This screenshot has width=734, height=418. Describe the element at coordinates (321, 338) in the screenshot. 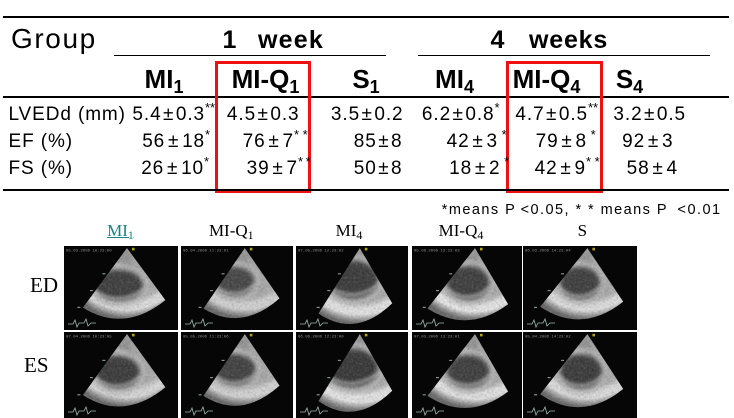

I see `svg-text: 06.06.2006 12:23:00` at that location.